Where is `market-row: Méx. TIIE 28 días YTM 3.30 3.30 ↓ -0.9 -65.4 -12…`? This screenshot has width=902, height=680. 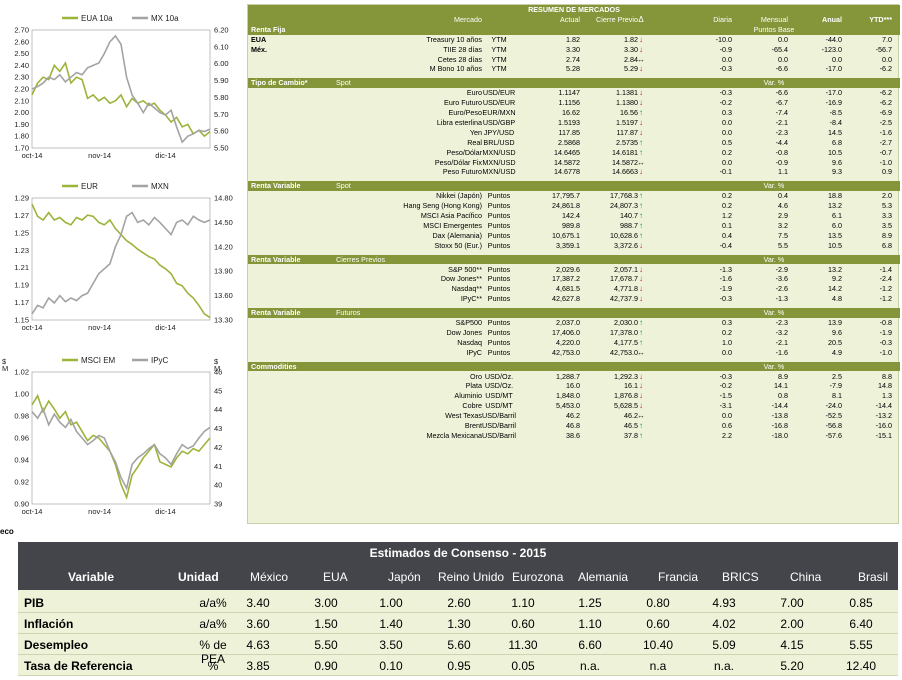
market-row: Méx. TIIE 28 días YTM 3.30 3.30 ↓ -0.9 -65.4 -12… is located at coordinates (574, 50).